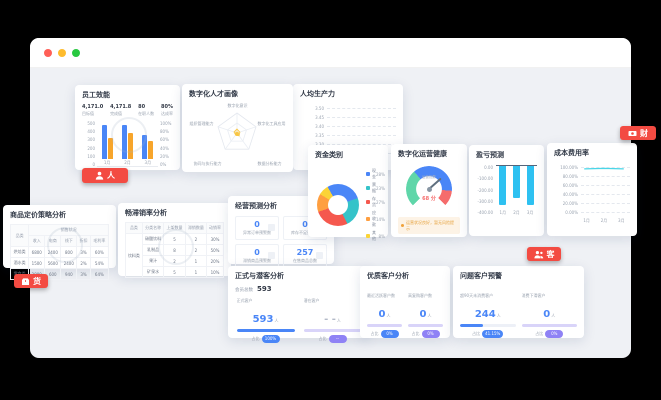 The image size is (661, 400). What do you see at coordinates (148, 150) in the screenshot?
I see `bar-group: 3月` at bounding box center [148, 150].